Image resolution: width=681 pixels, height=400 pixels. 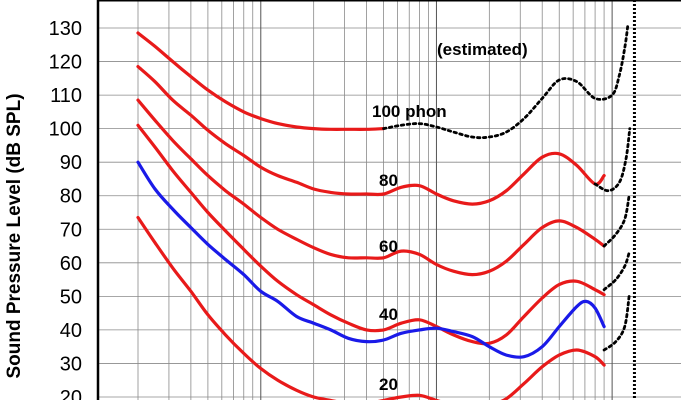 What do you see at coordinates (71, 331) in the screenshot?
I see `y-tick-label: 40` at bounding box center [71, 331].